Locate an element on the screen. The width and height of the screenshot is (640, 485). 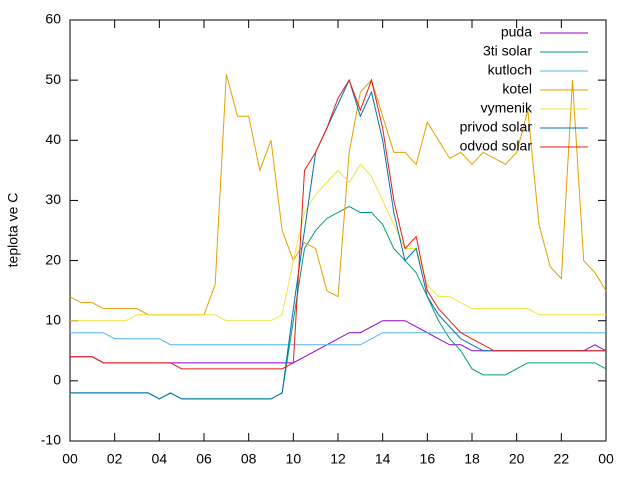
legend-label: kutloch is located at coordinates (510, 70).